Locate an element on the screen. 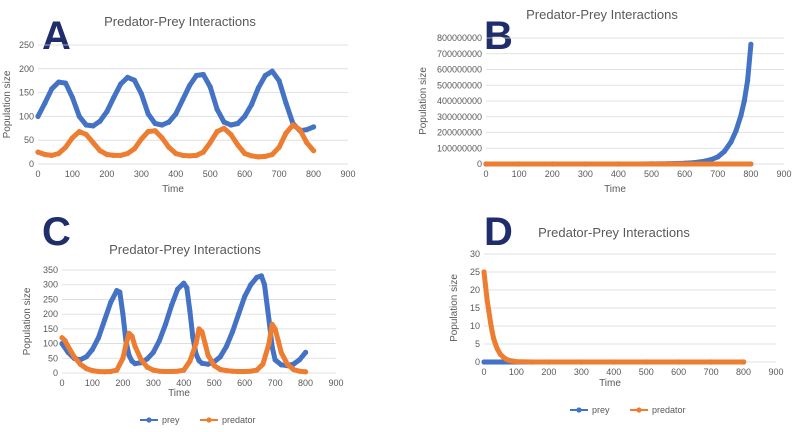 Image resolution: width=799 pixels, height=432 pixels. y-axis-title: Population size is located at coordinates (423, 101).